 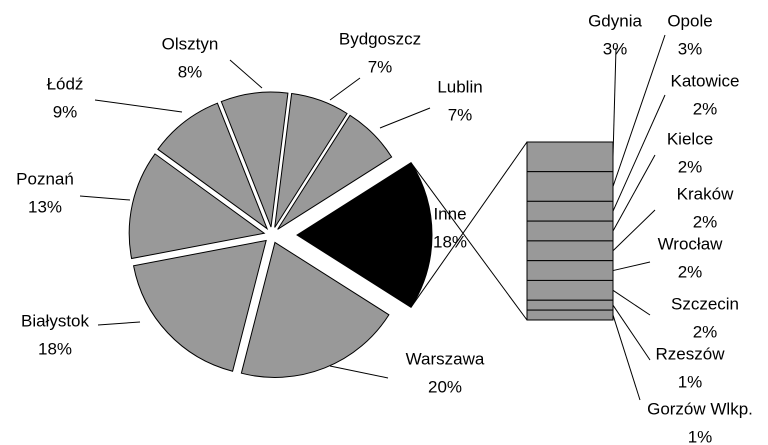 I want to click on bar-label: Gdynia, so click(x=615, y=20).